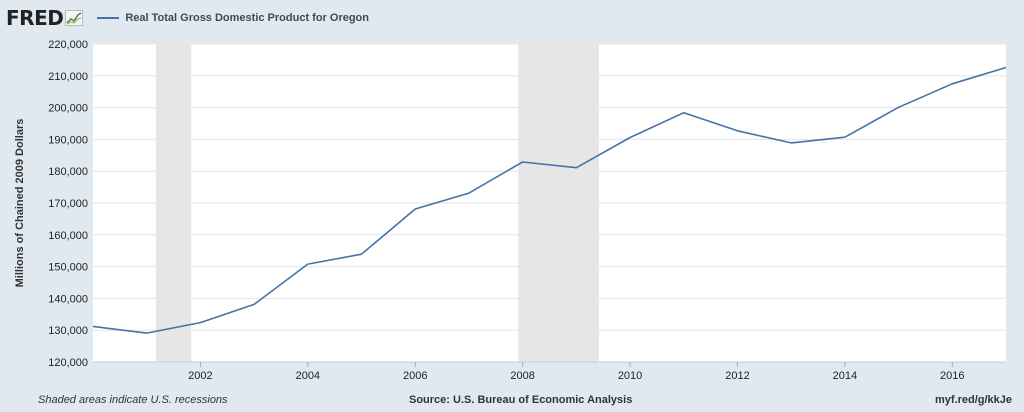 This screenshot has width=1024, height=412. What do you see at coordinates (68, 45) in the screenshot?
I see `y-tick-label: 220,000` at bounding box center [68, 45].